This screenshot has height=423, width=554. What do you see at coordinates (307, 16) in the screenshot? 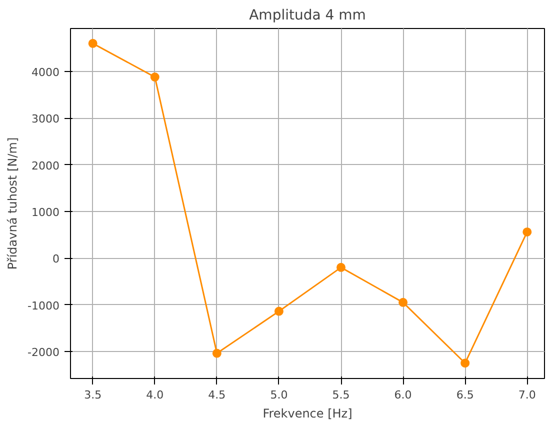
I see `chart-title: Amplituda 4 mm` at bounding box center [307, 16].